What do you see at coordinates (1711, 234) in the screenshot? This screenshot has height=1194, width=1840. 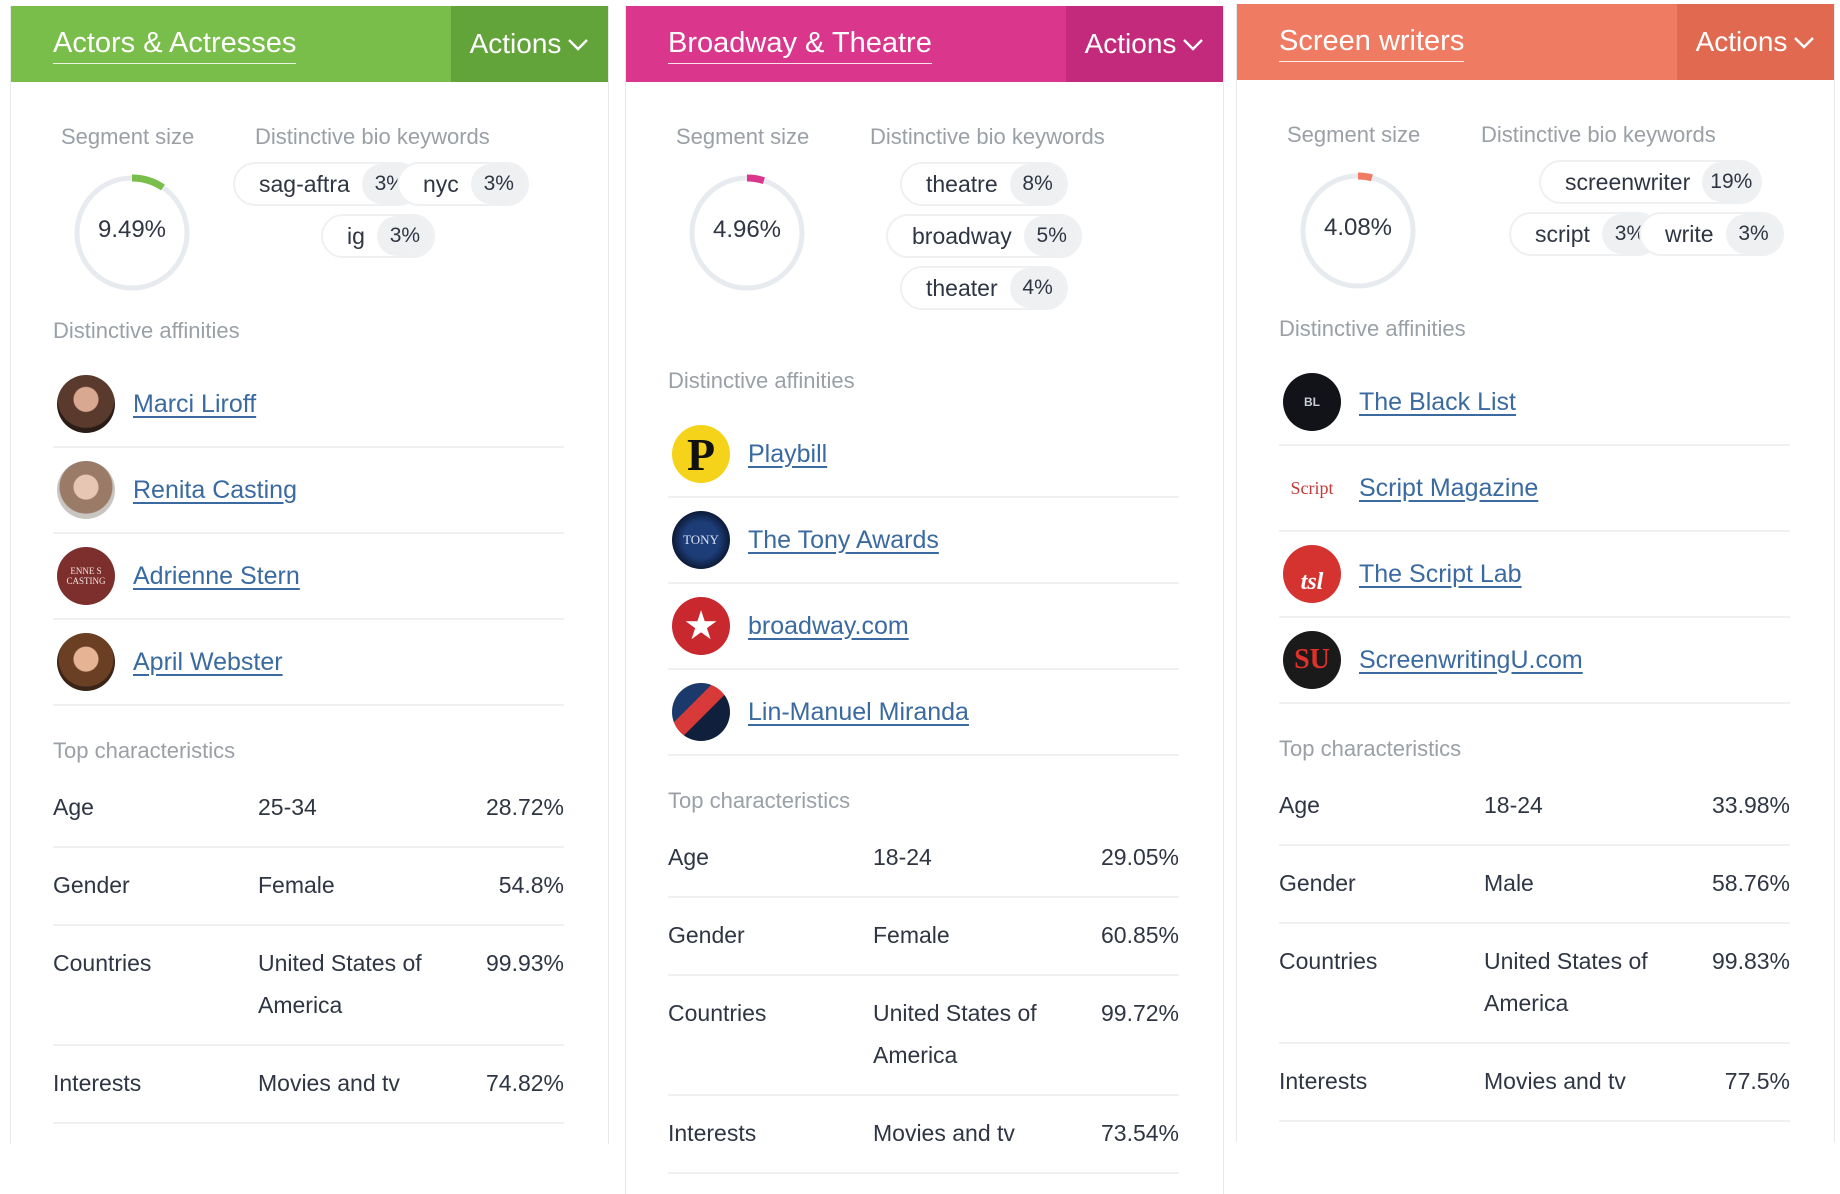 I see `keyword-chip: write 3%` at bounding box center [1711, 234].